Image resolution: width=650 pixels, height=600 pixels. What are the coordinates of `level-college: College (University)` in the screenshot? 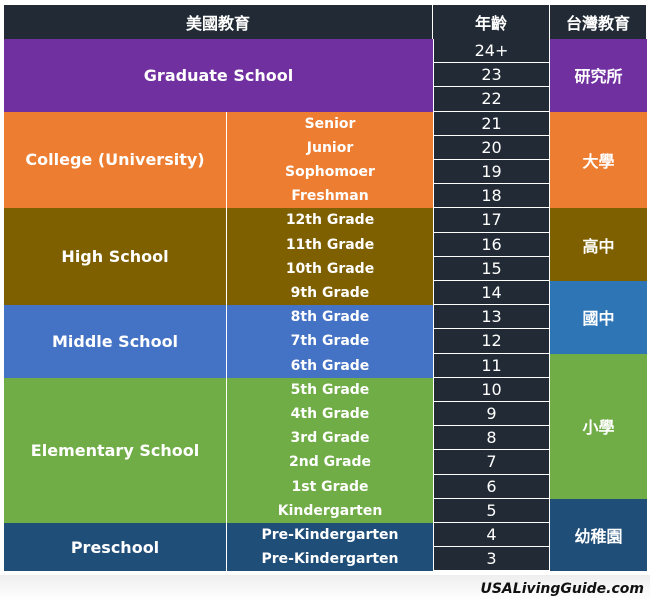 It's located at (115, 160).